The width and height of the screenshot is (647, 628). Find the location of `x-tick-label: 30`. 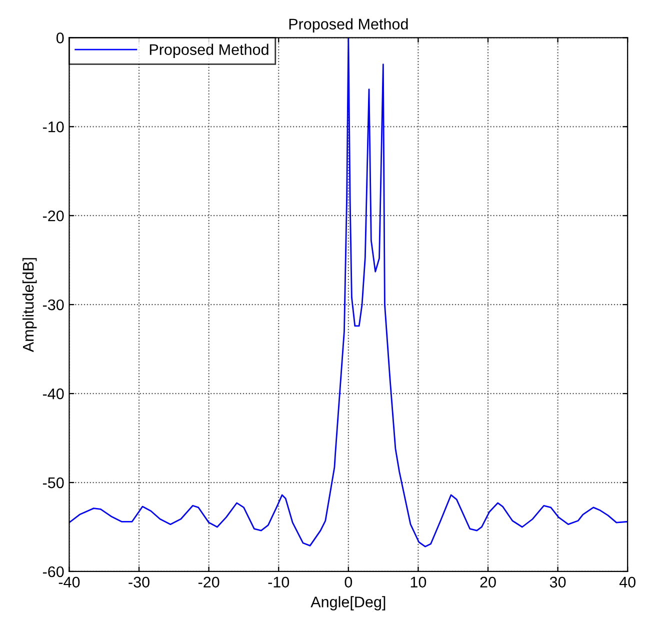

x-tick-label: 30 is located at coordinates (558, 582).